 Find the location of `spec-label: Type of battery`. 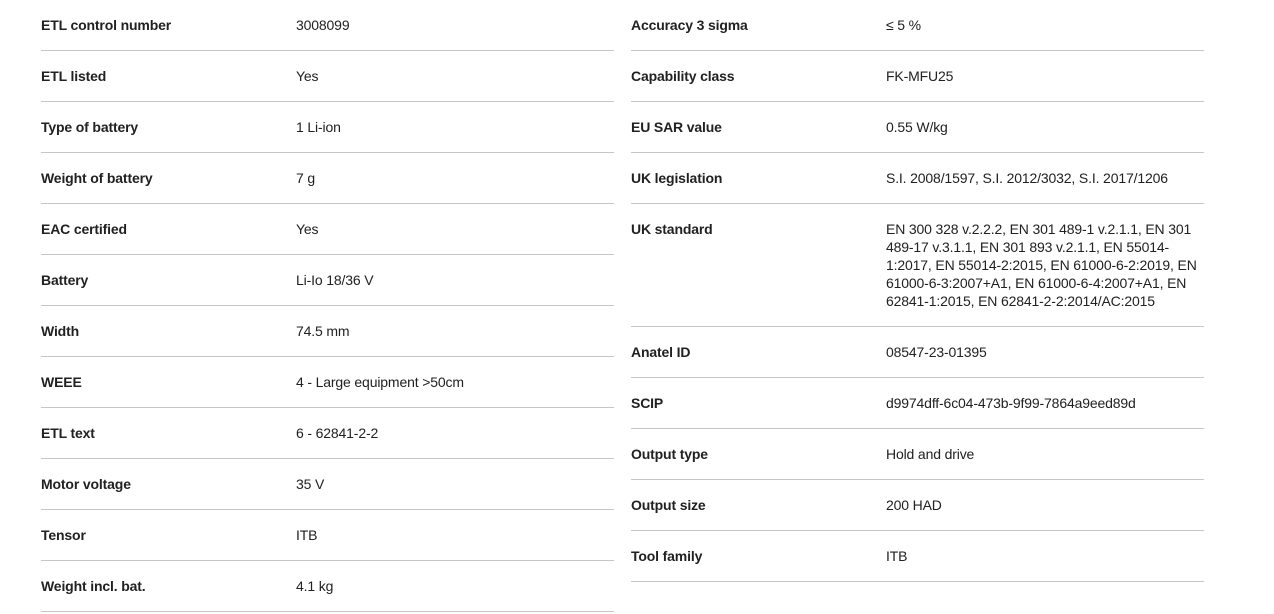

spec-label: Type of battery is located at coordinates (90, 127).